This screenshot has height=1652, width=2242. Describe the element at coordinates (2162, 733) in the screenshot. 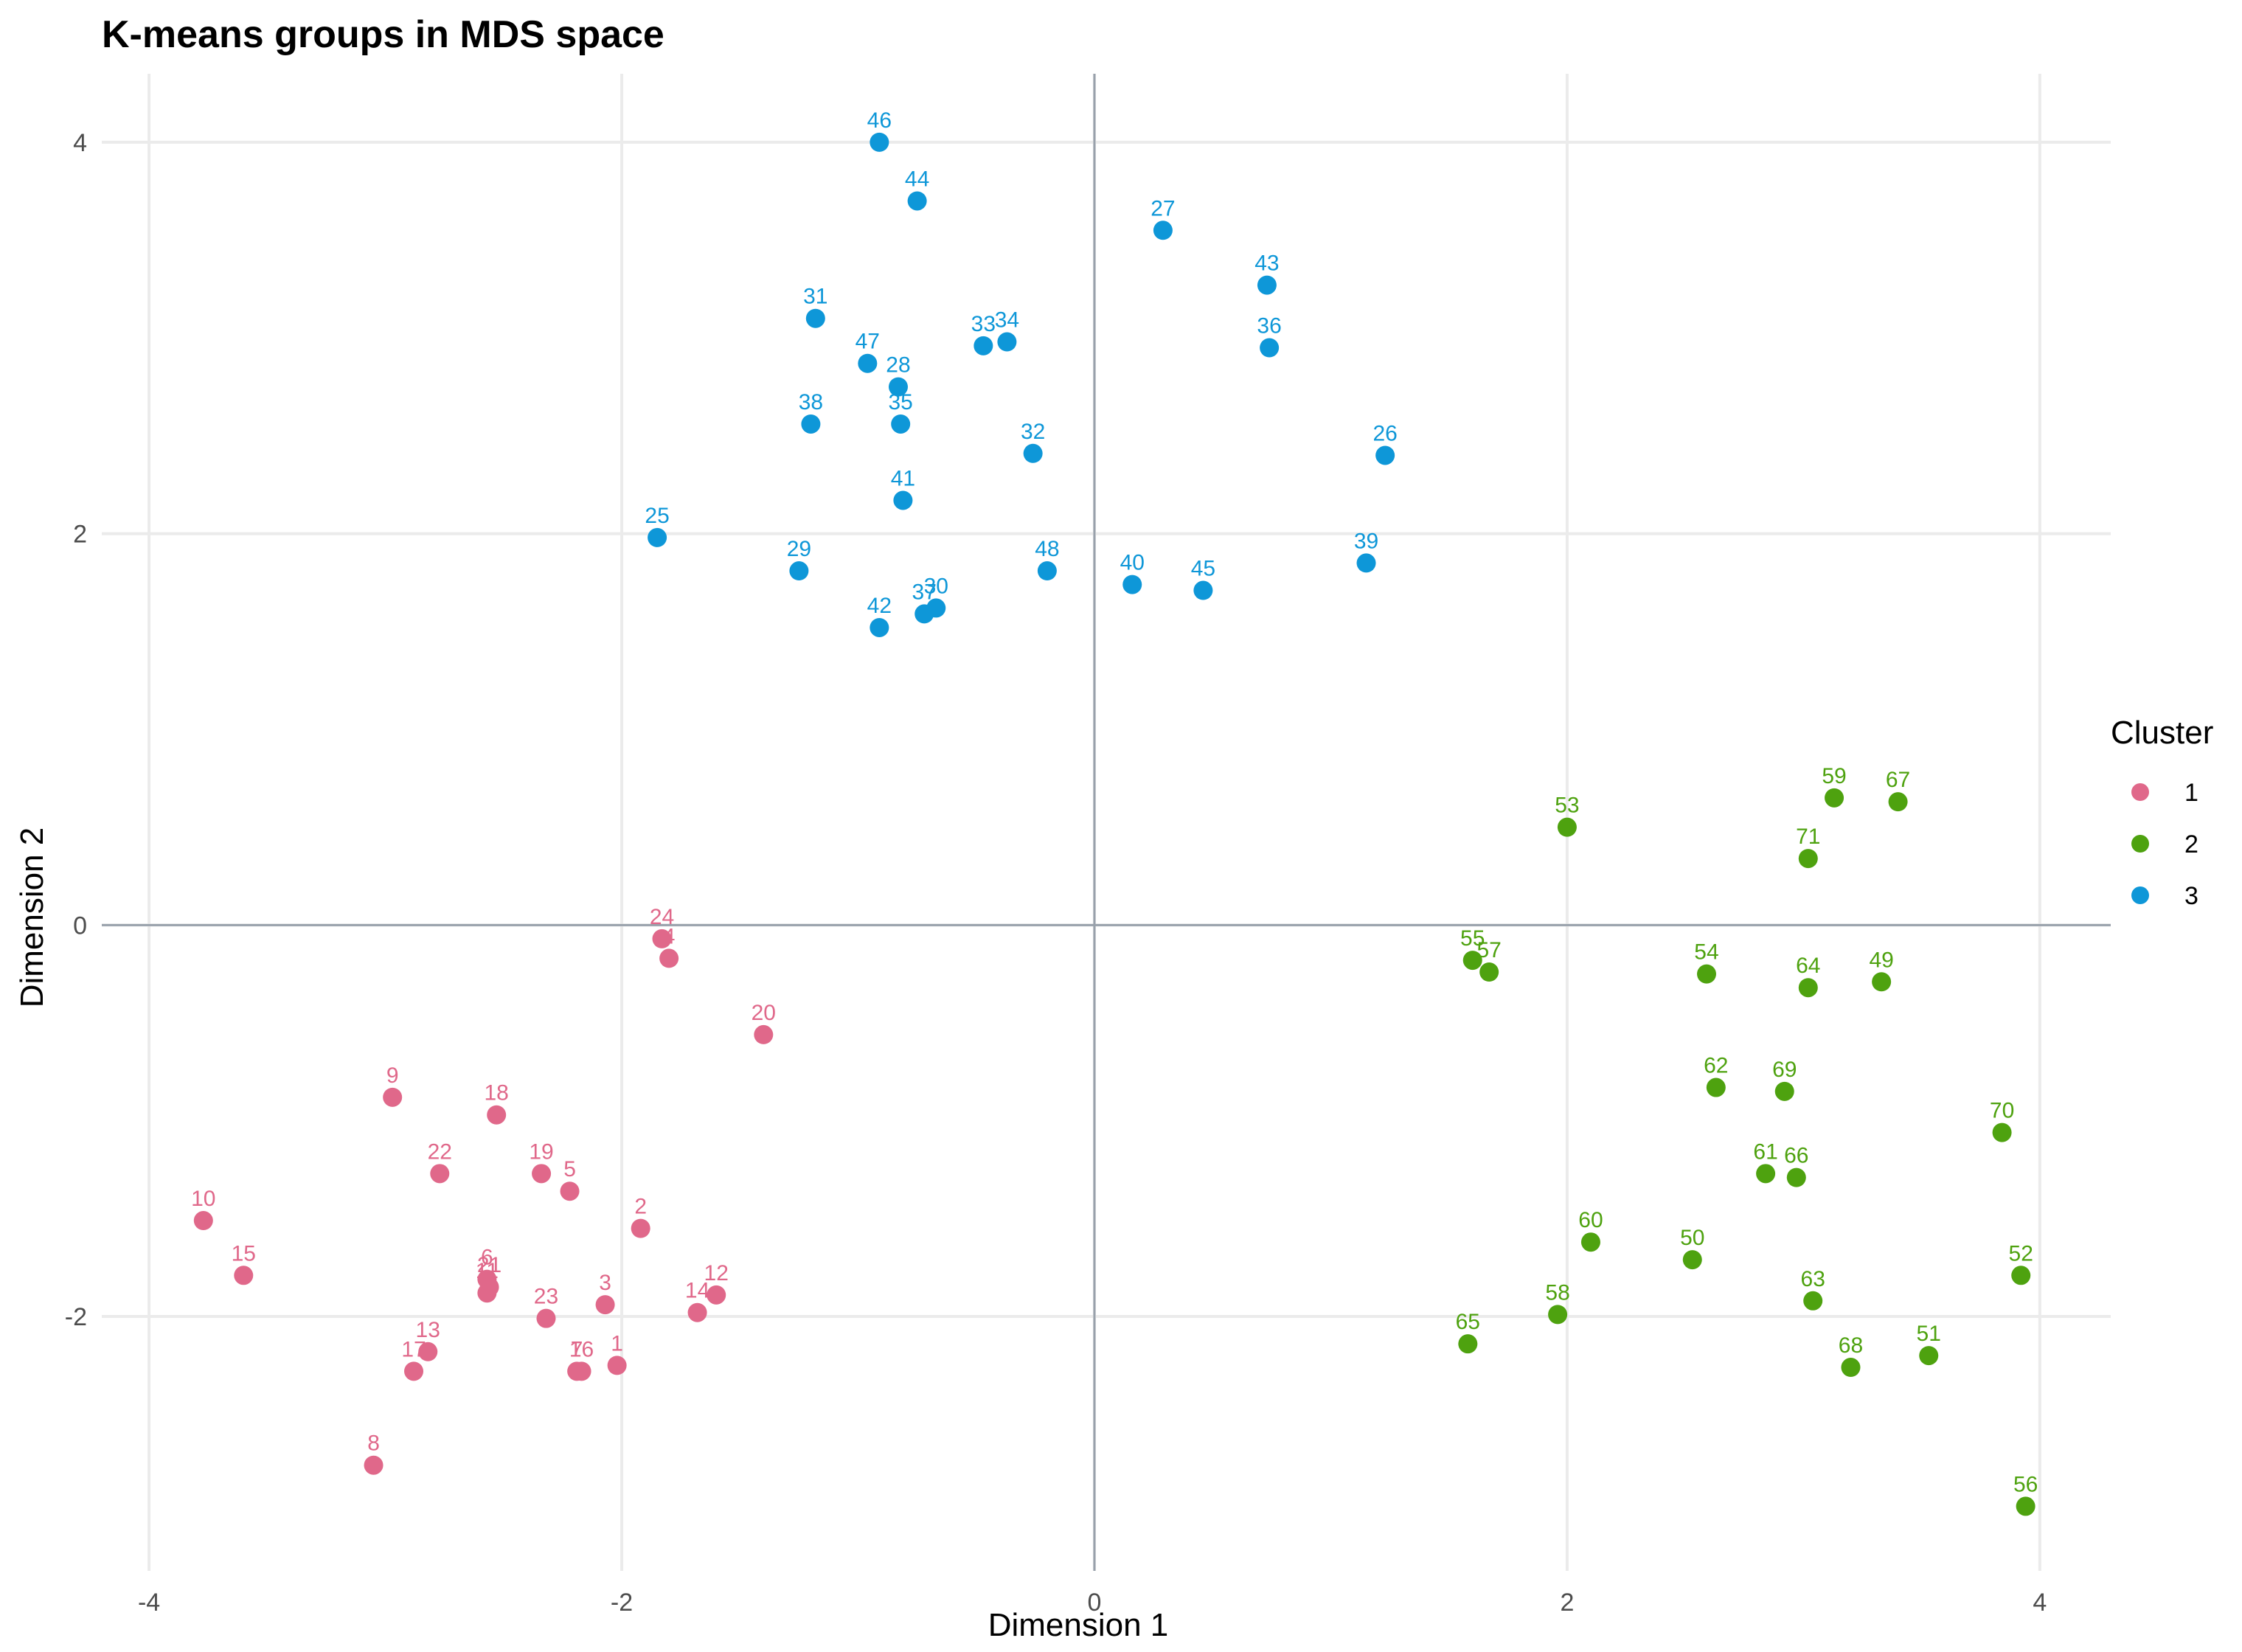

I see `legend-title: Cluster` at that location.